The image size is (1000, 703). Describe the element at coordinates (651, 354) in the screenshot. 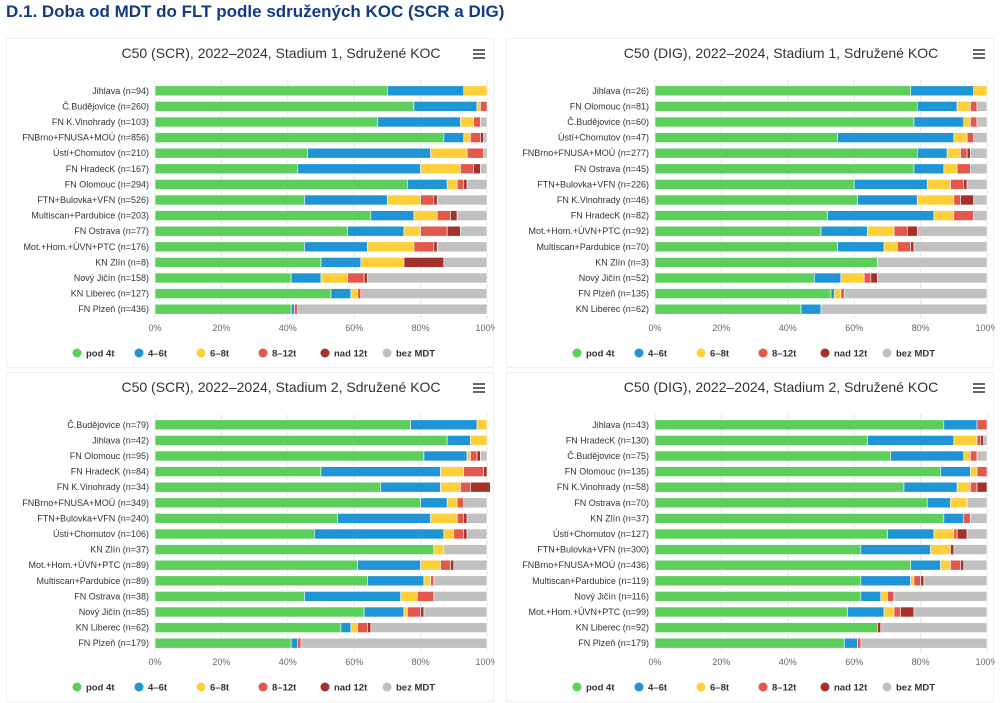

I see `legend-item-4-6t: 4–6t` at that location.